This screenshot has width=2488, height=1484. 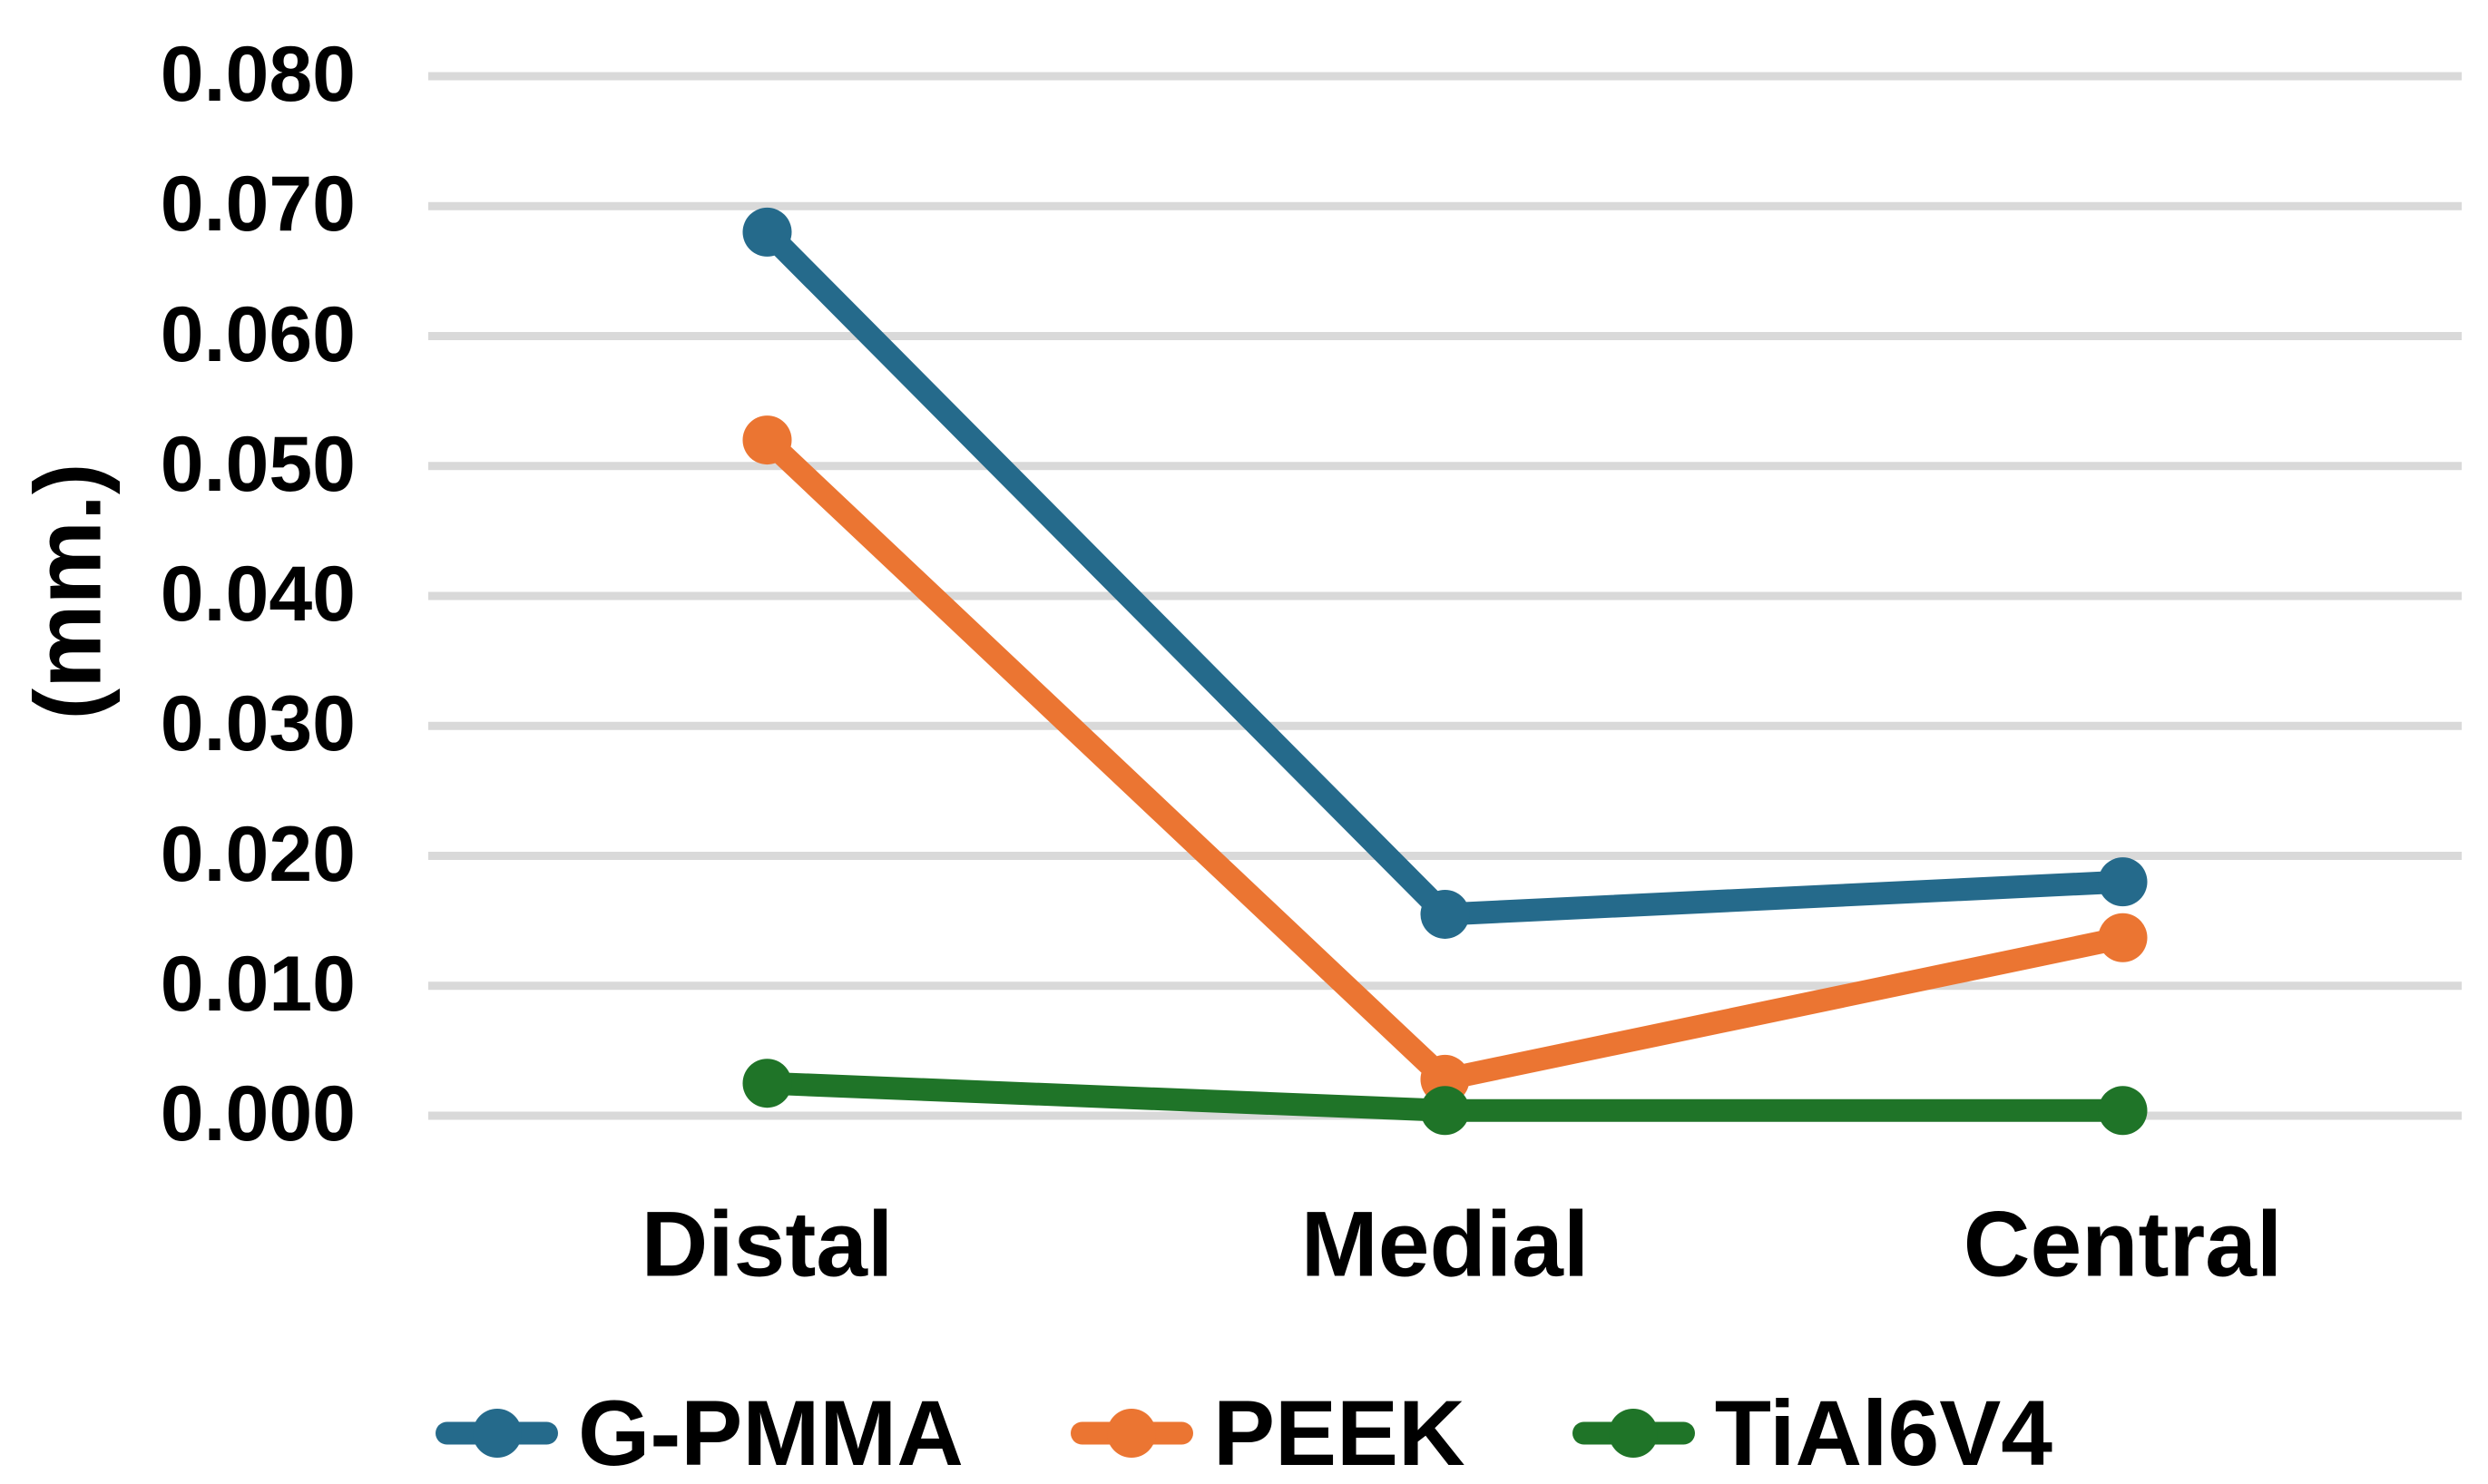 What do you see at coordinates (1445, 1111) in the screenshot?
I see `data-point-tial6v4-medial` at bounding box center [1445, 1111].